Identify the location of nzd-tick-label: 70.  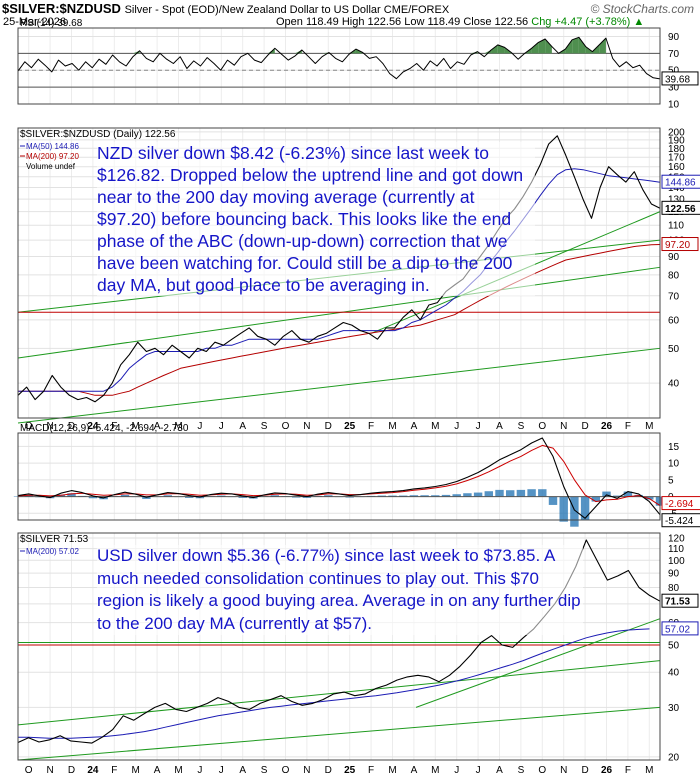
(674, 296).